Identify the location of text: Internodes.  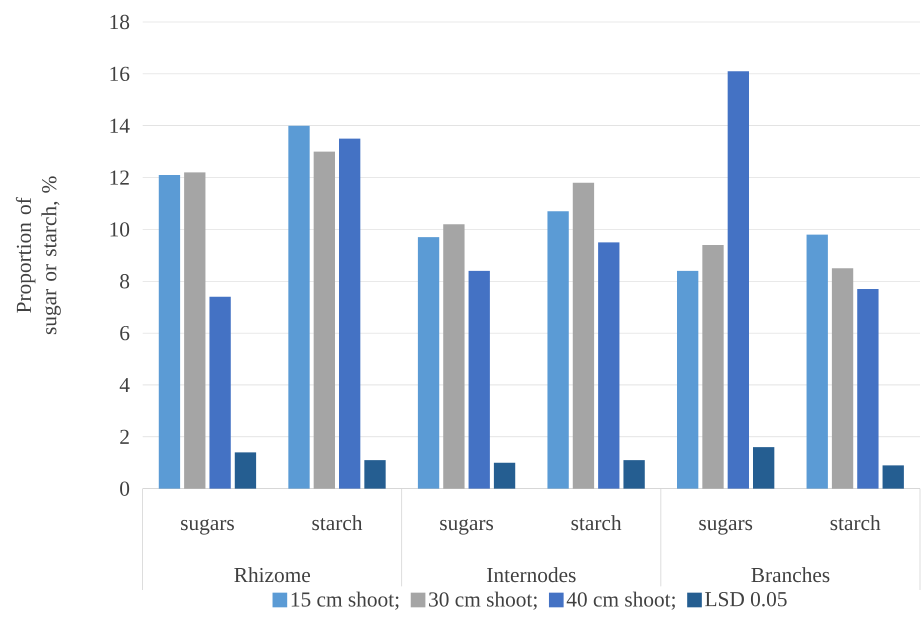
(531, 574).